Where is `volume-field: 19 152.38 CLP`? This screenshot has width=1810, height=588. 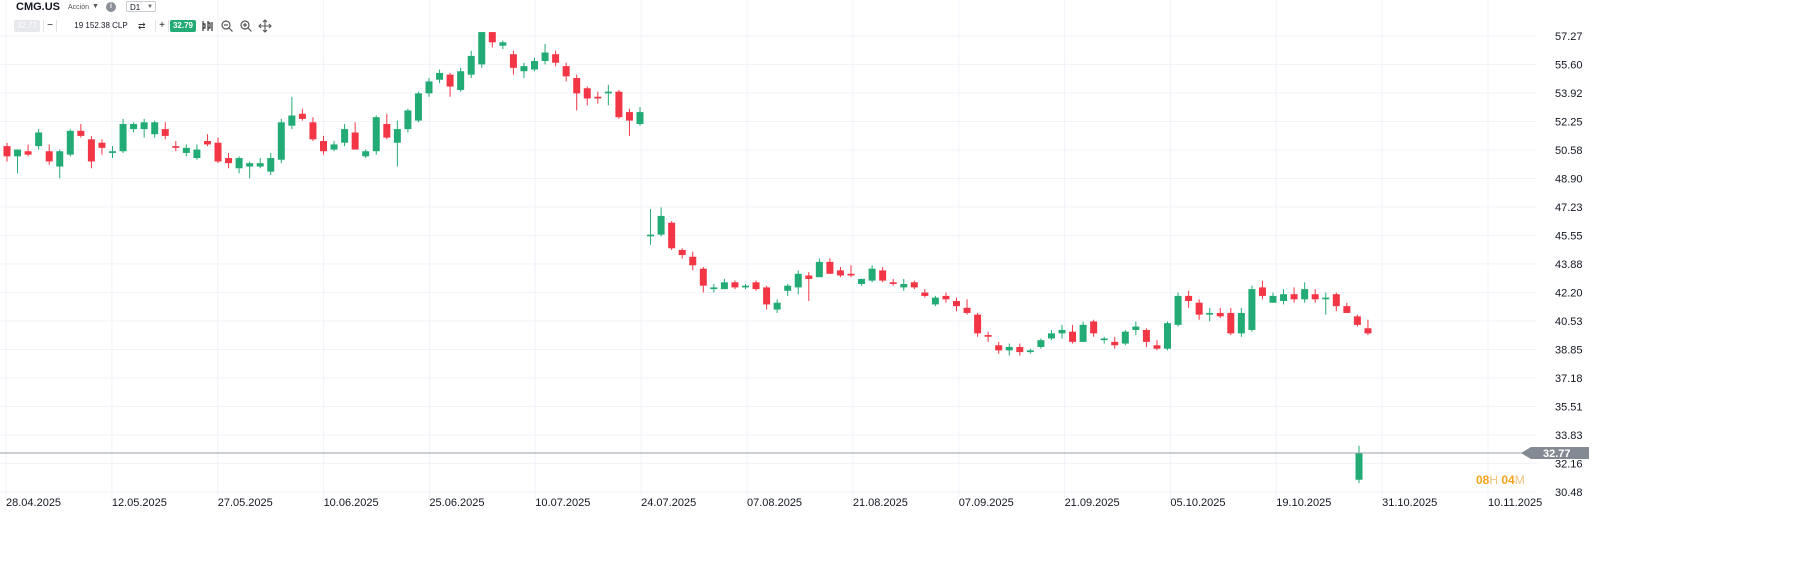
volume-field: 19 152.38 CLP is located at coordinates (101, 26).